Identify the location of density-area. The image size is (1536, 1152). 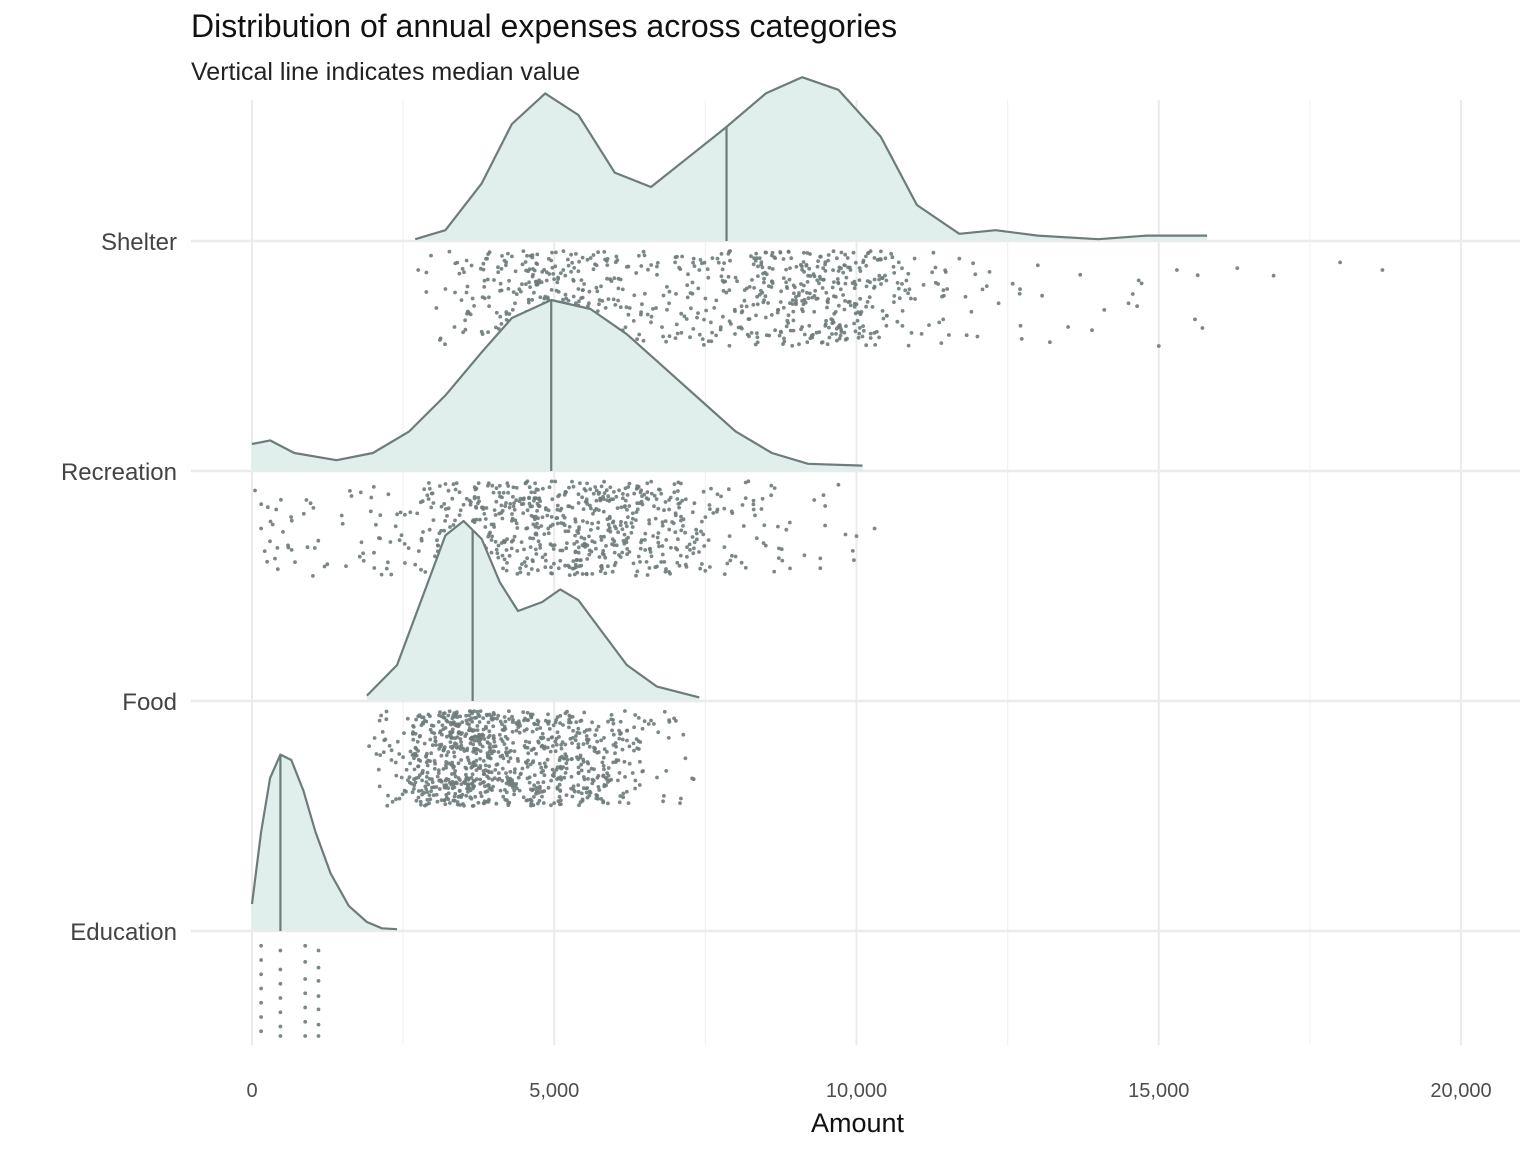
(557, 385).